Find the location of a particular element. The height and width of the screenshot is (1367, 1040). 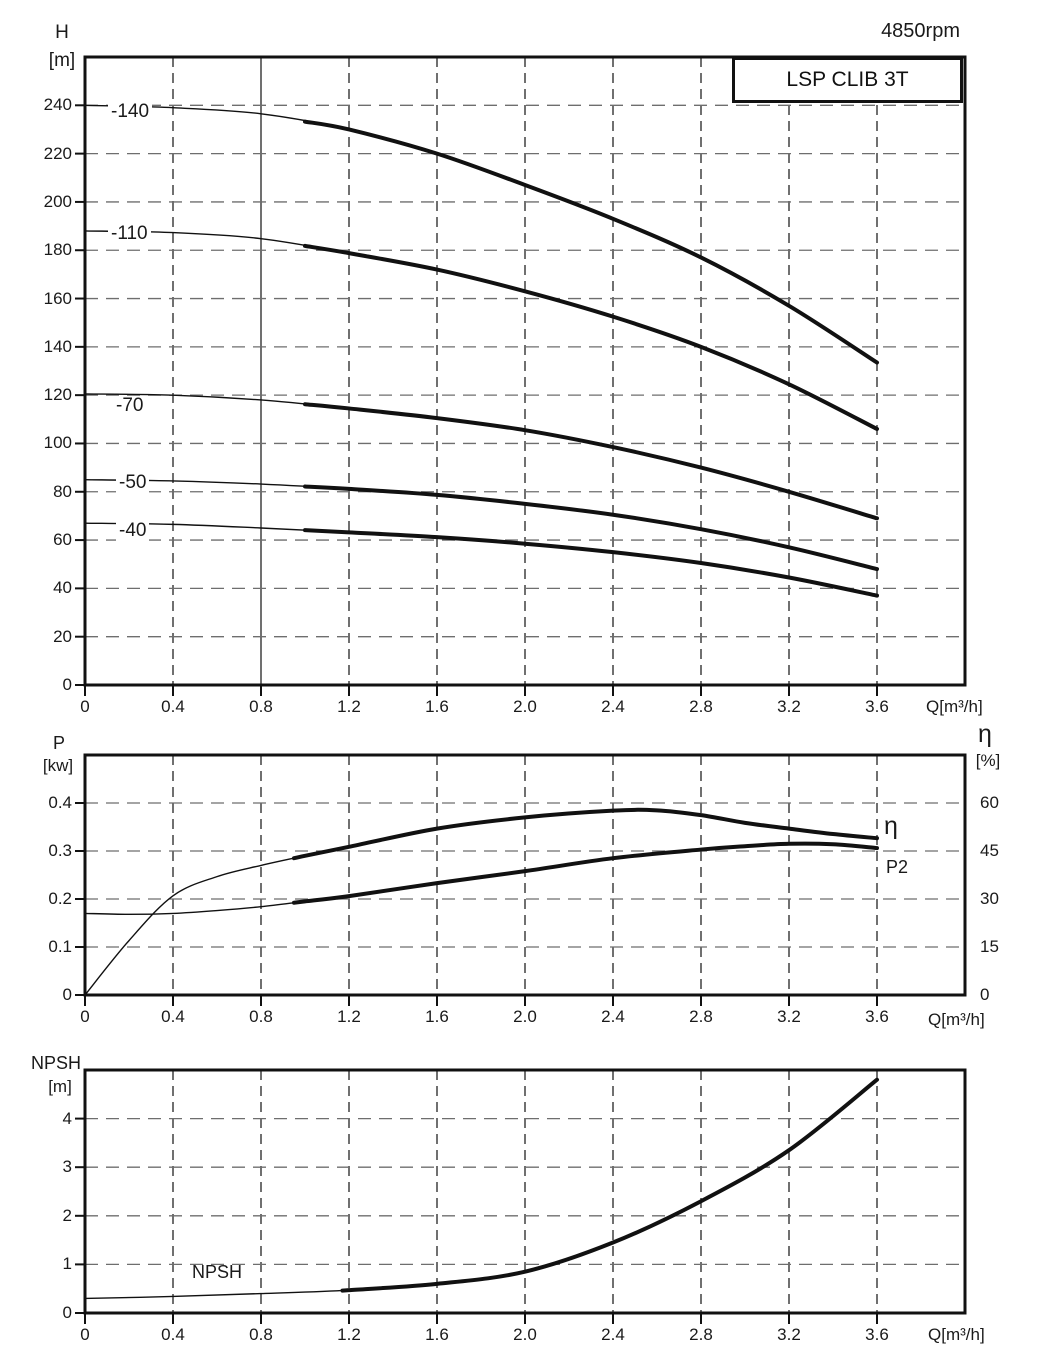

y-right-tick-label: 15 is located at coordinates (989, 946).